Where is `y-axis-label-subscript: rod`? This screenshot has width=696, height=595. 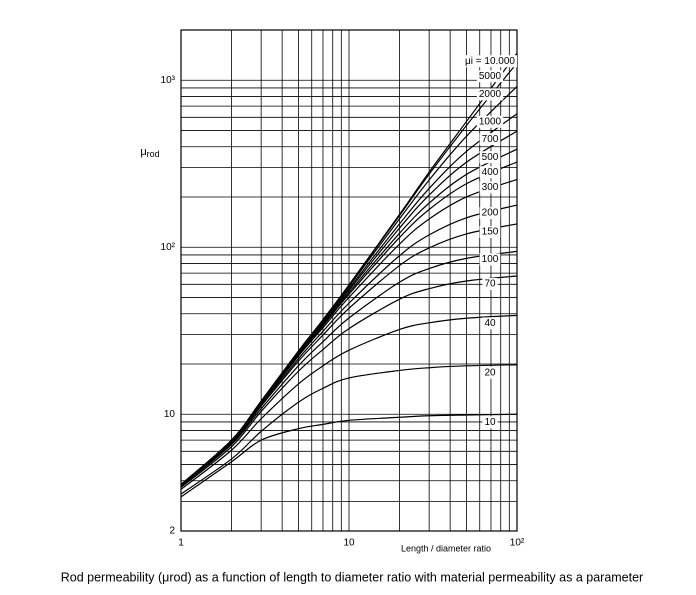 y-axis-label-subscript: rod is located at coordinates (153, 154).